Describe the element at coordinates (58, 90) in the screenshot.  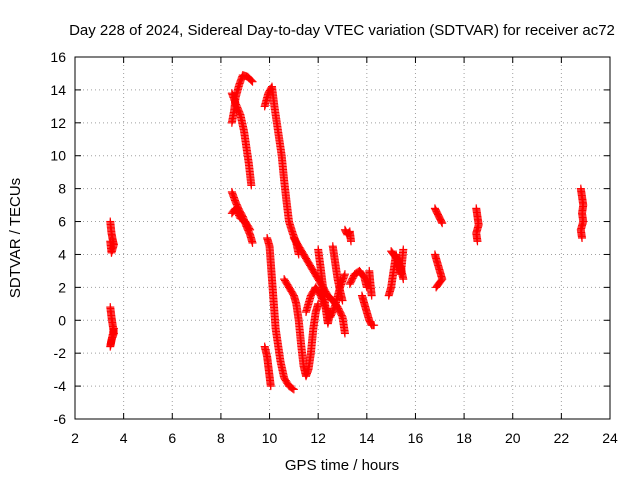
I see `y-tick-label: 14` at that location.